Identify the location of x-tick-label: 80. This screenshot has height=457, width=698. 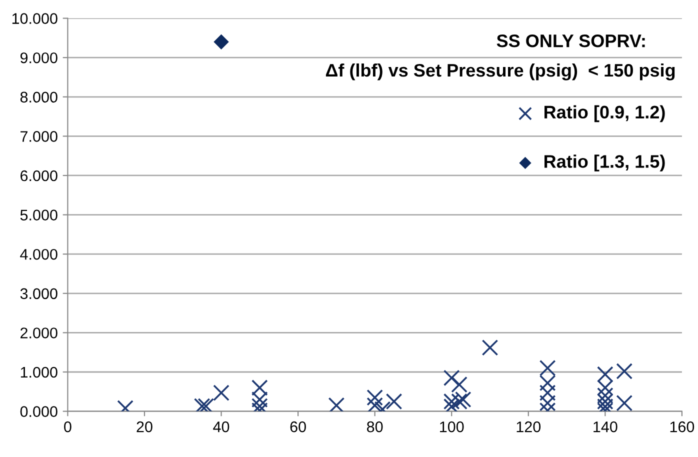
(374, 426).